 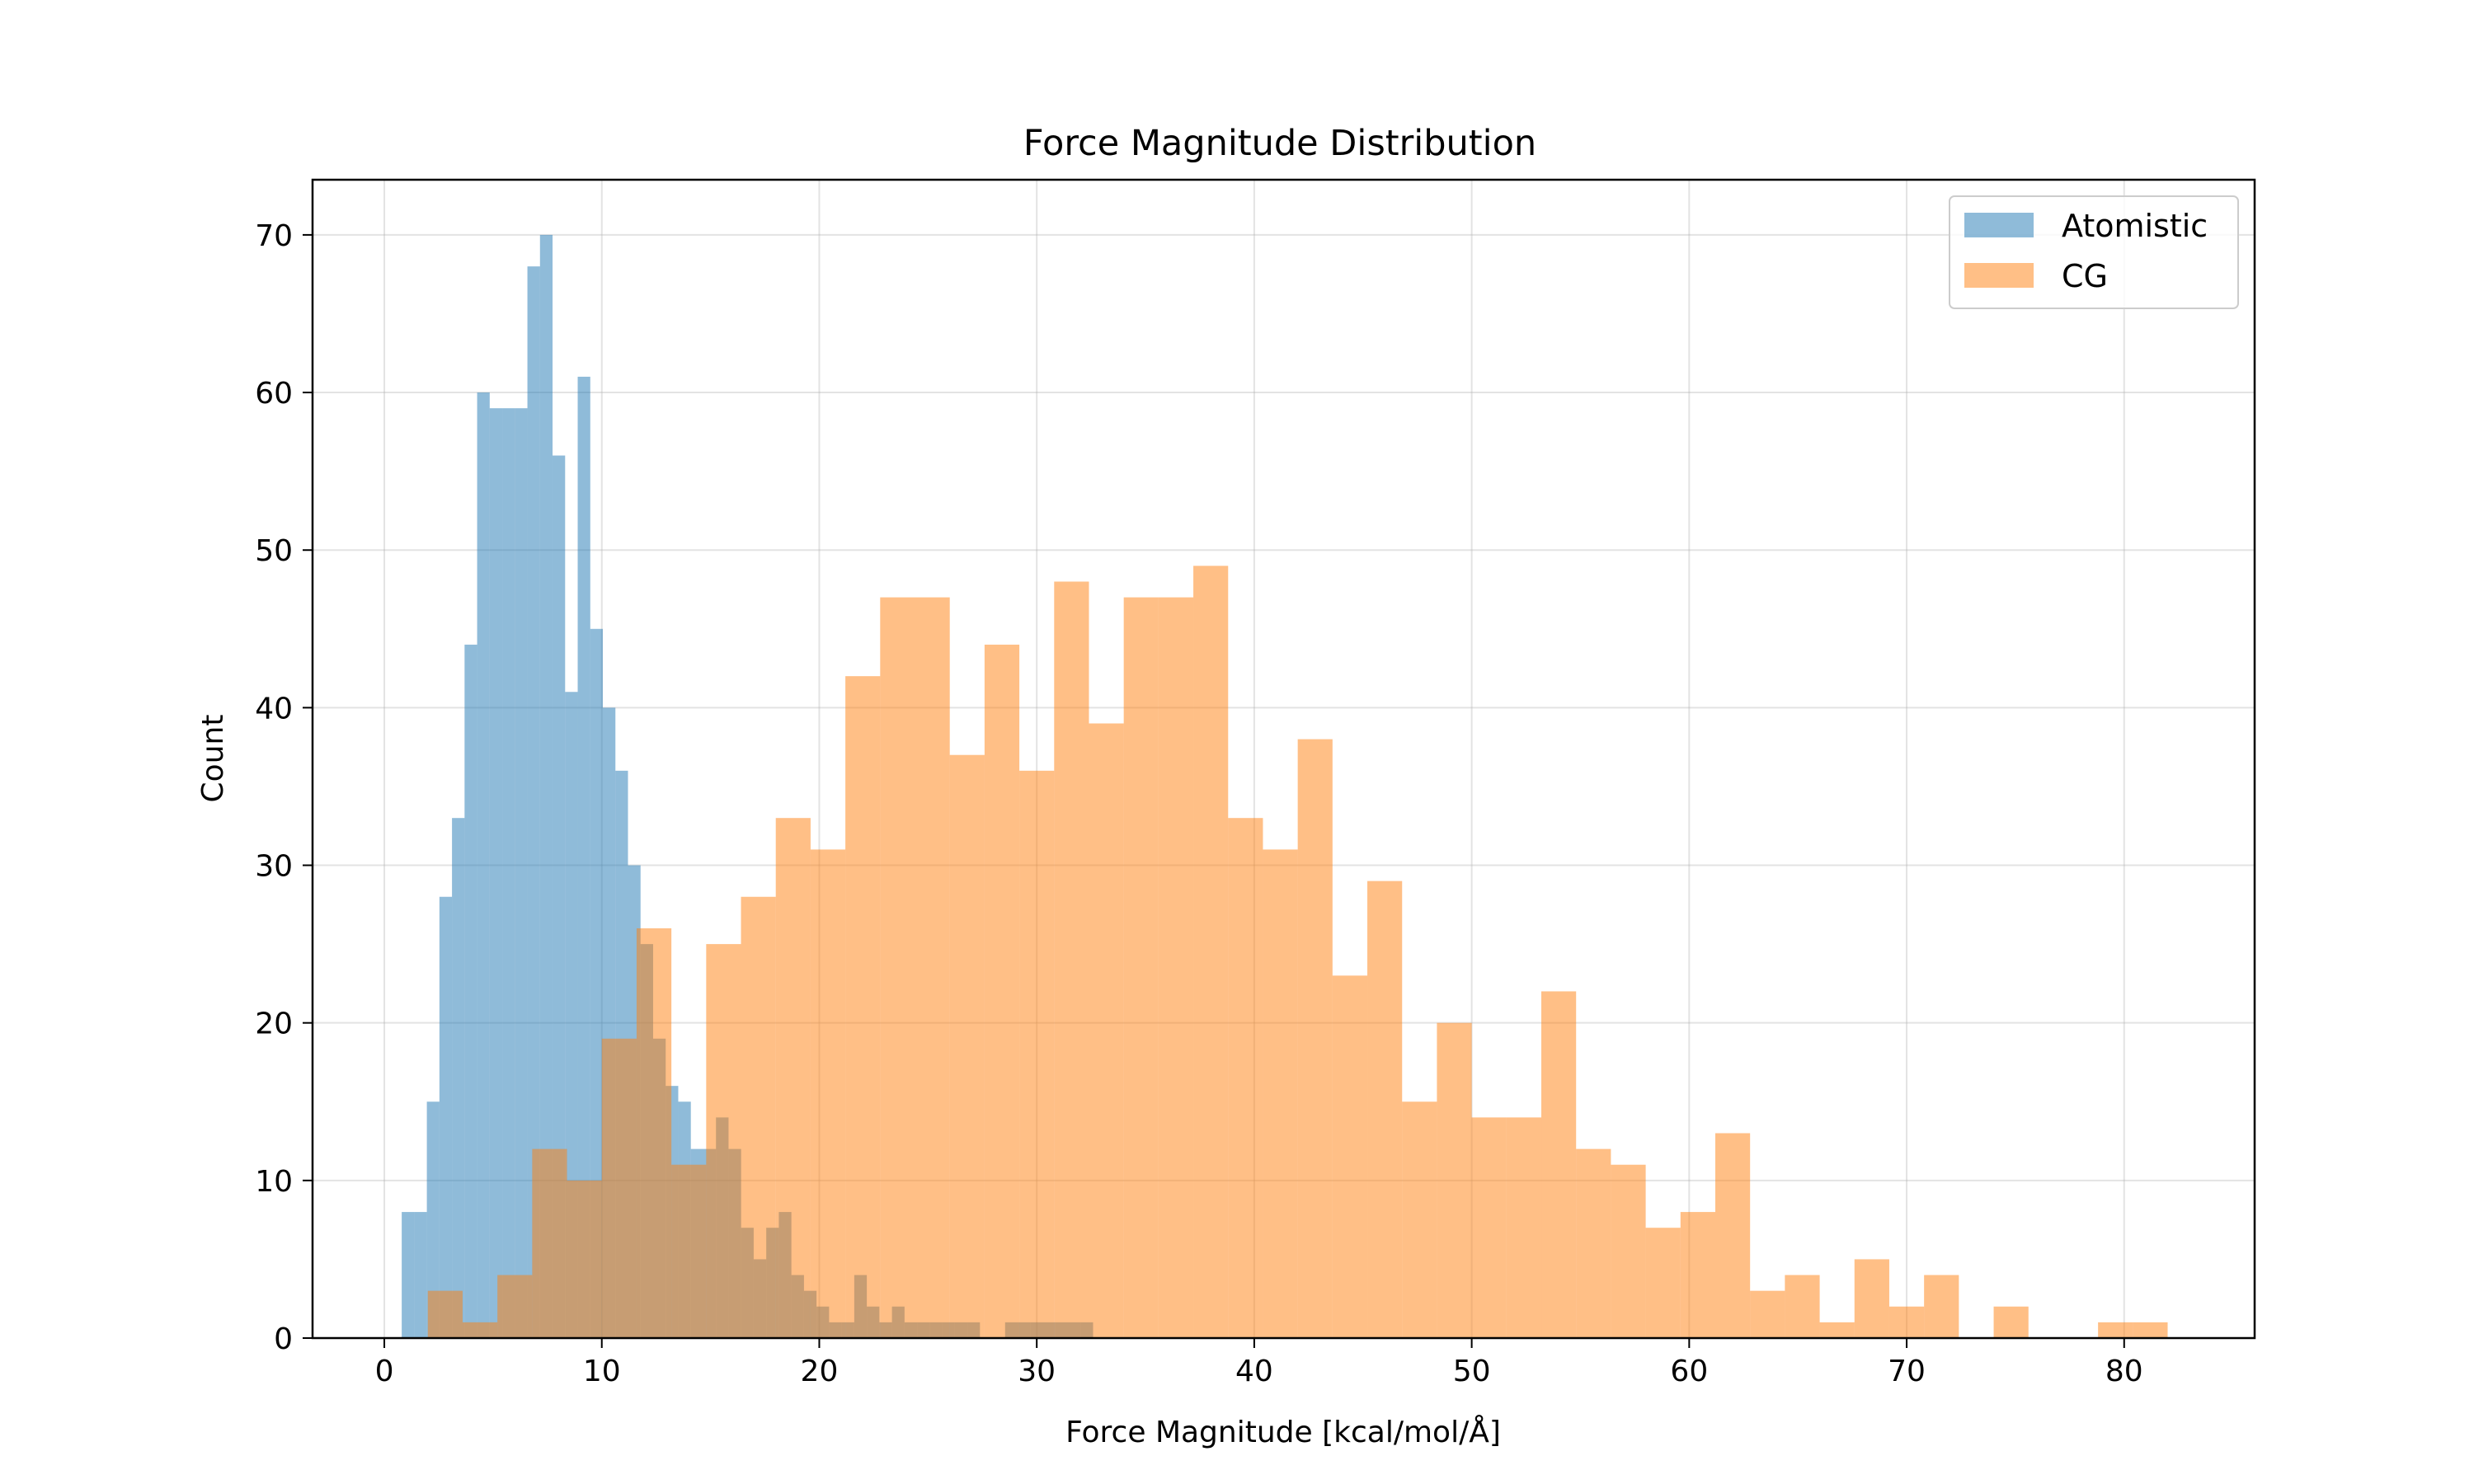 I want to click on legend: Atomistic CG, so click(x=2094, y=252).